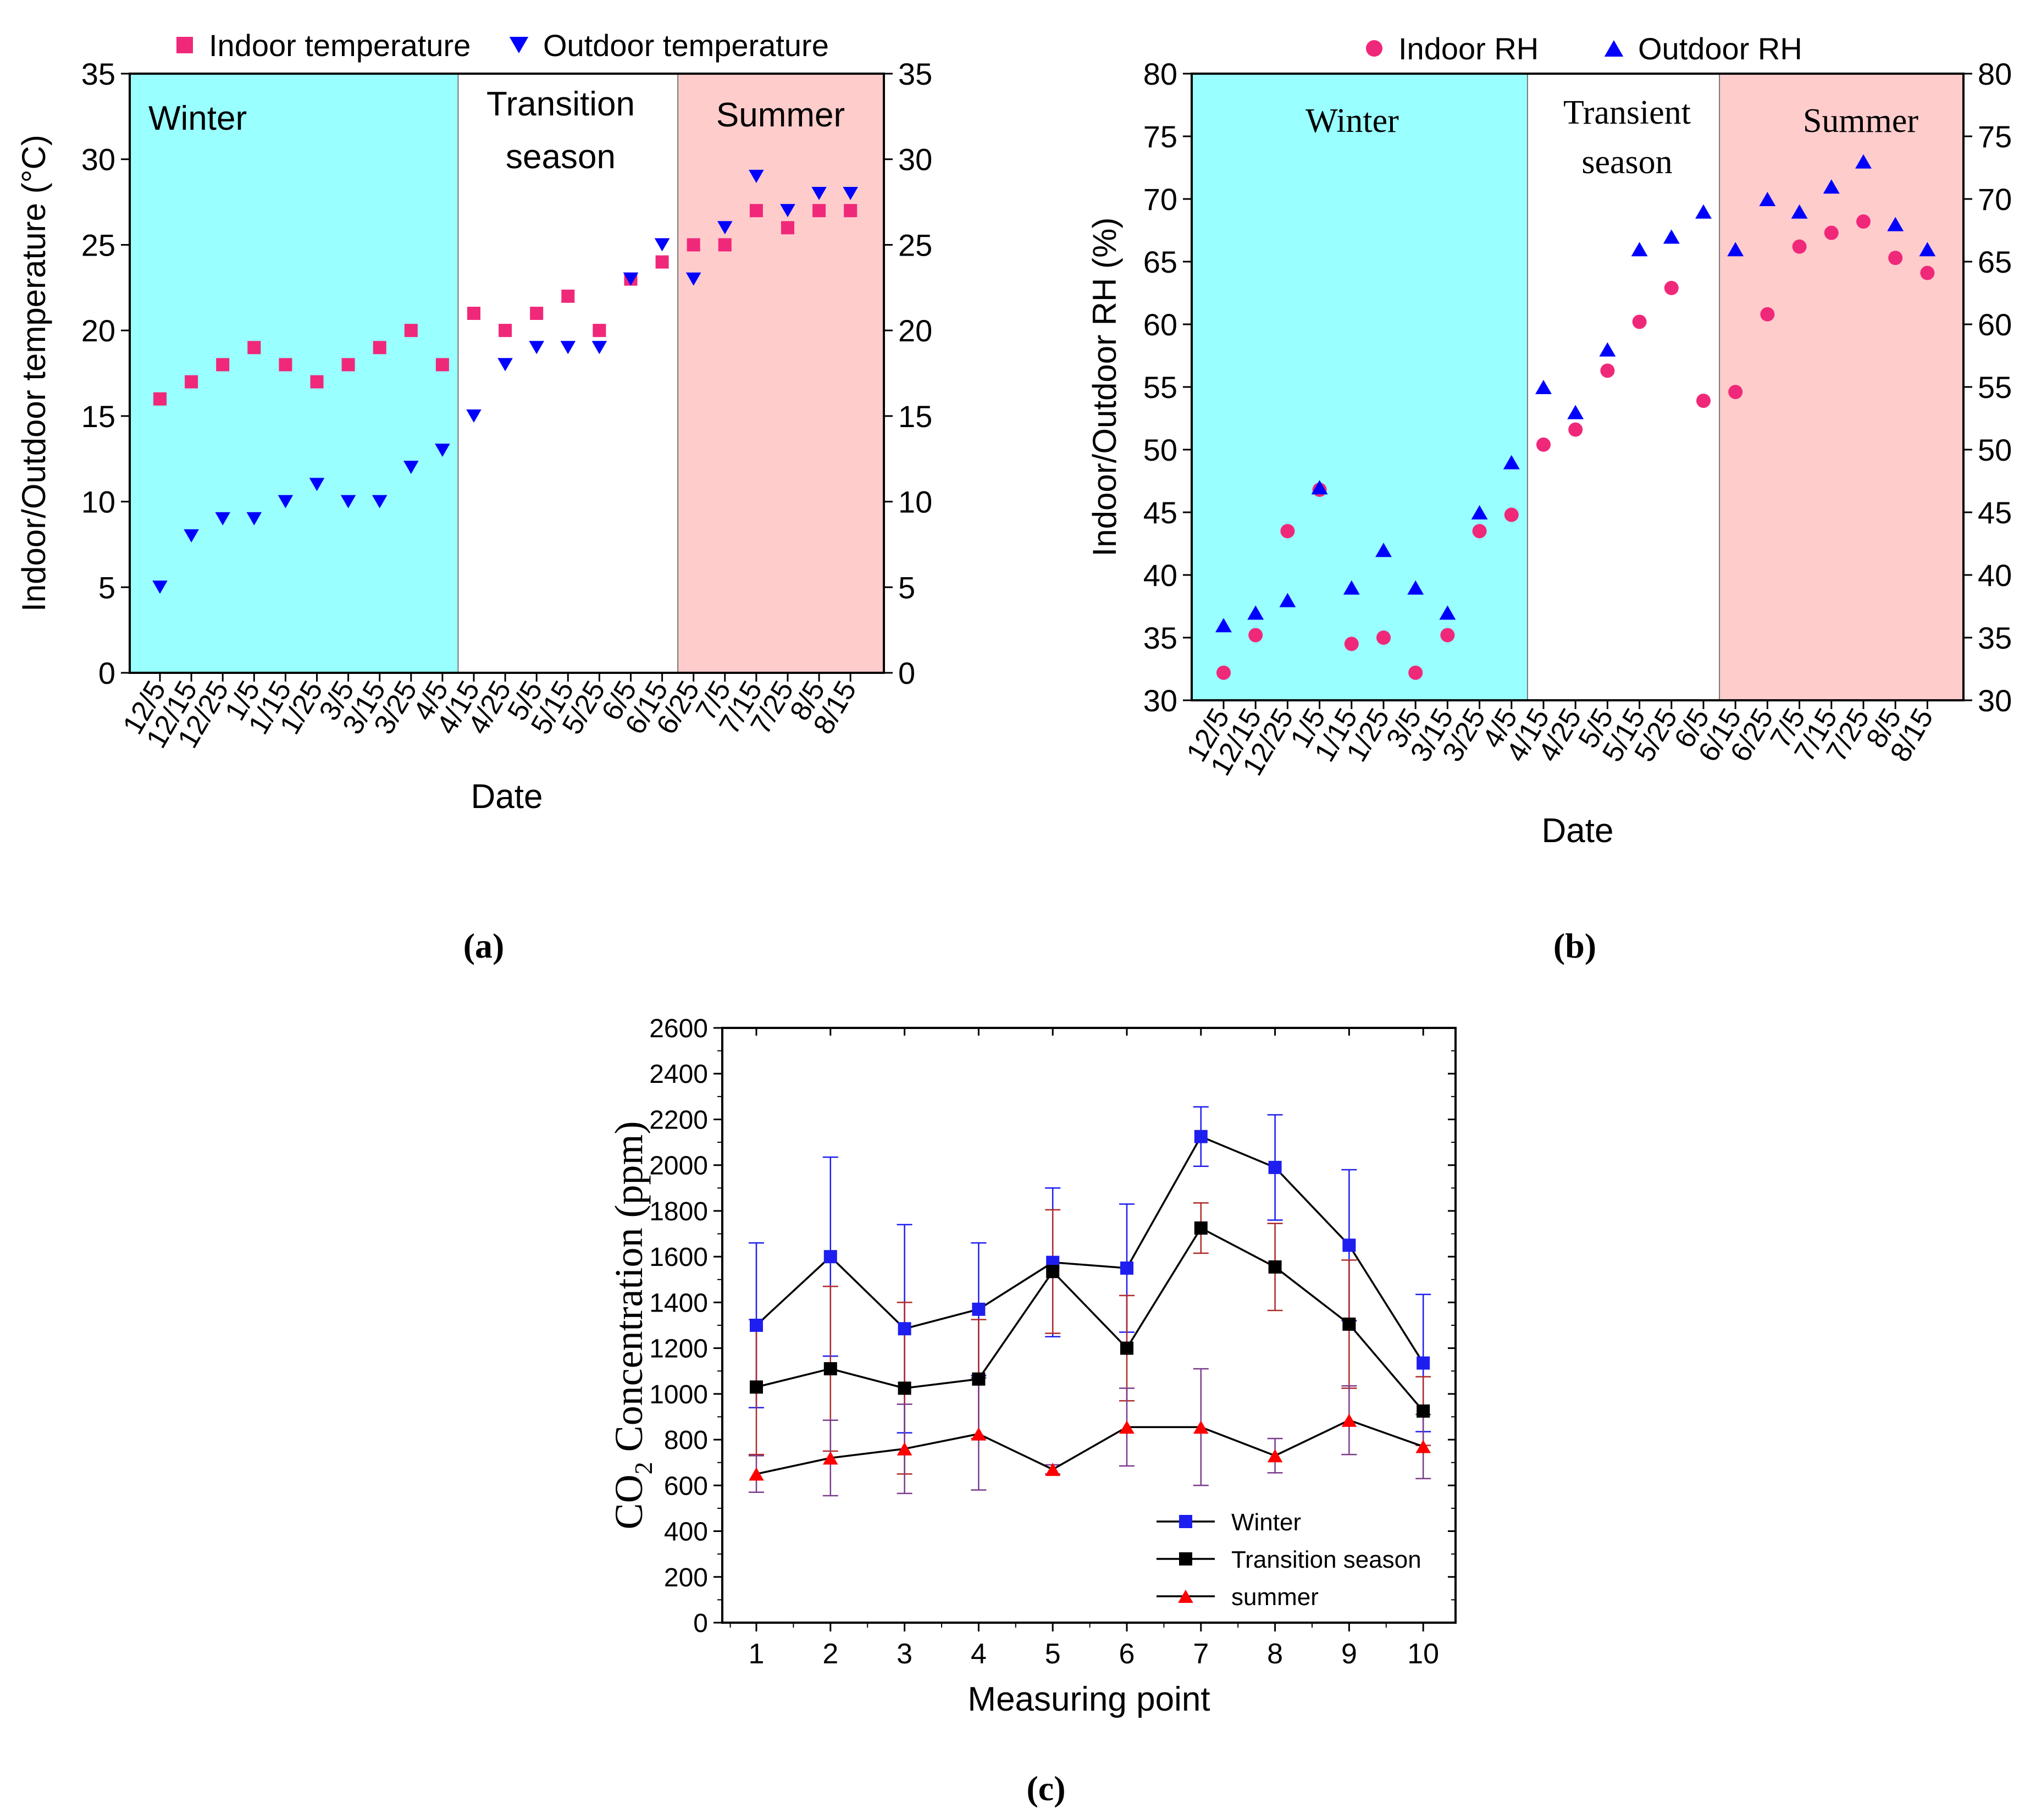  Describe the element at coordinates (507, 797) in the screenshot. I see `x-axis-title: Date` at that location.